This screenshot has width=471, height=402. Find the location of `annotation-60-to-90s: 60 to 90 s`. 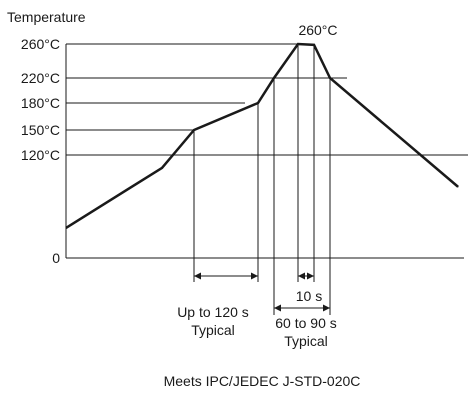

annotation-60-to-90s: 60 to 90 s is located at coordinates (306, 323).